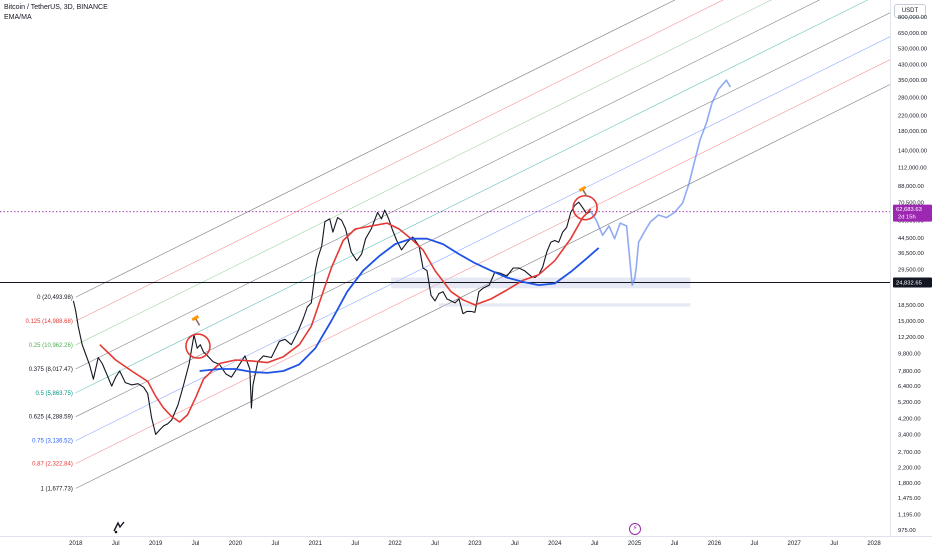 The height and width of the screenshot is (550, 932). Describe the element at coordinates (911, 254) in the screenshot. I see `y-tick-label: 36,500.00` at that location.